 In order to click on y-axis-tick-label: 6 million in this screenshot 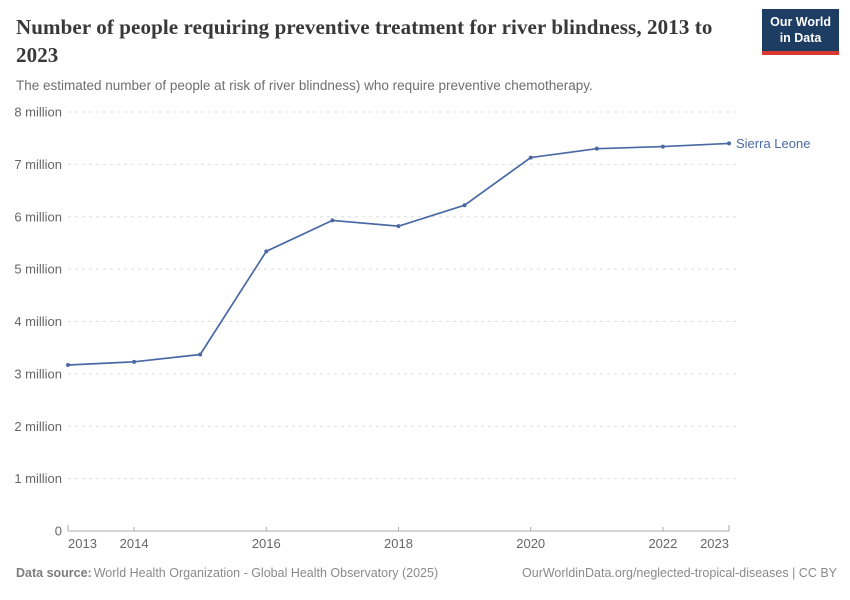, I will do `click(38, 216)`.